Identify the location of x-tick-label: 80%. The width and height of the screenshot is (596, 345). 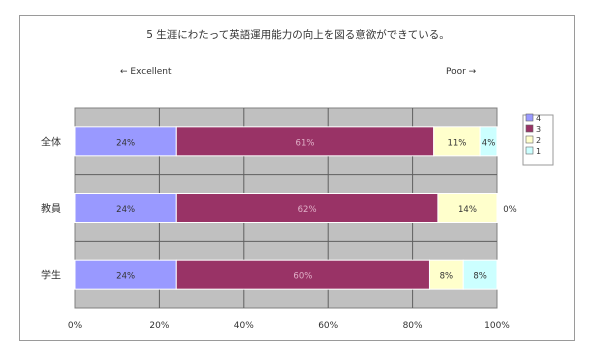
(413, 326).